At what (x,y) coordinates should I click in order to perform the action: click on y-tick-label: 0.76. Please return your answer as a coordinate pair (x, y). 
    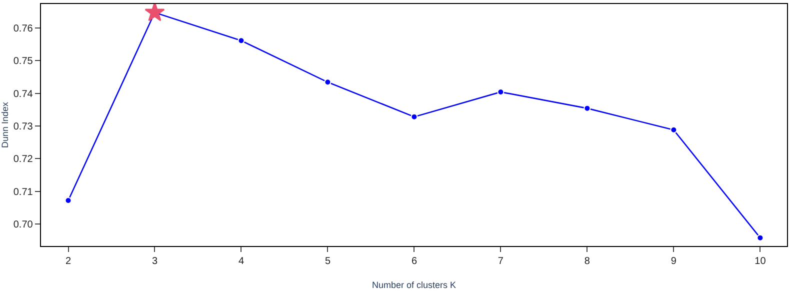
    Looking at the image, I should click on (23, 28).